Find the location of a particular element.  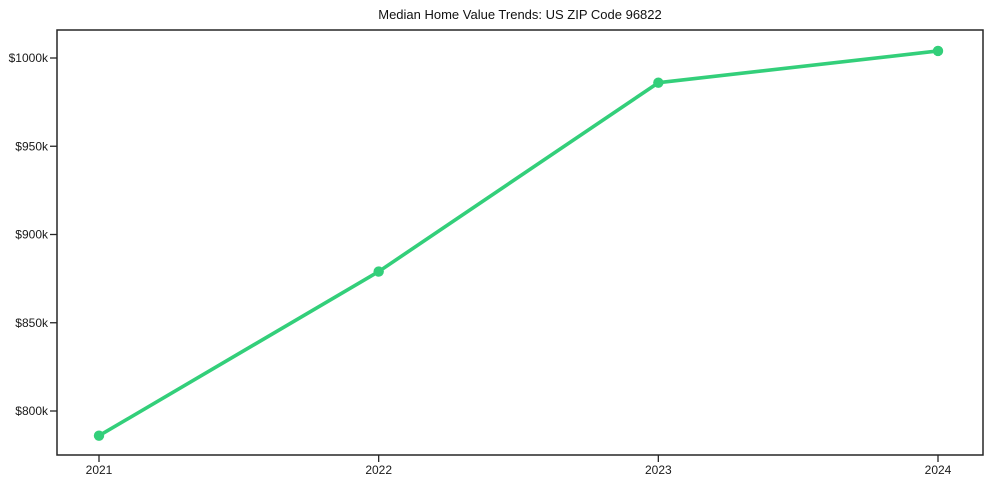

x-tick-label: 2024 is located at coordinates (938, 470).